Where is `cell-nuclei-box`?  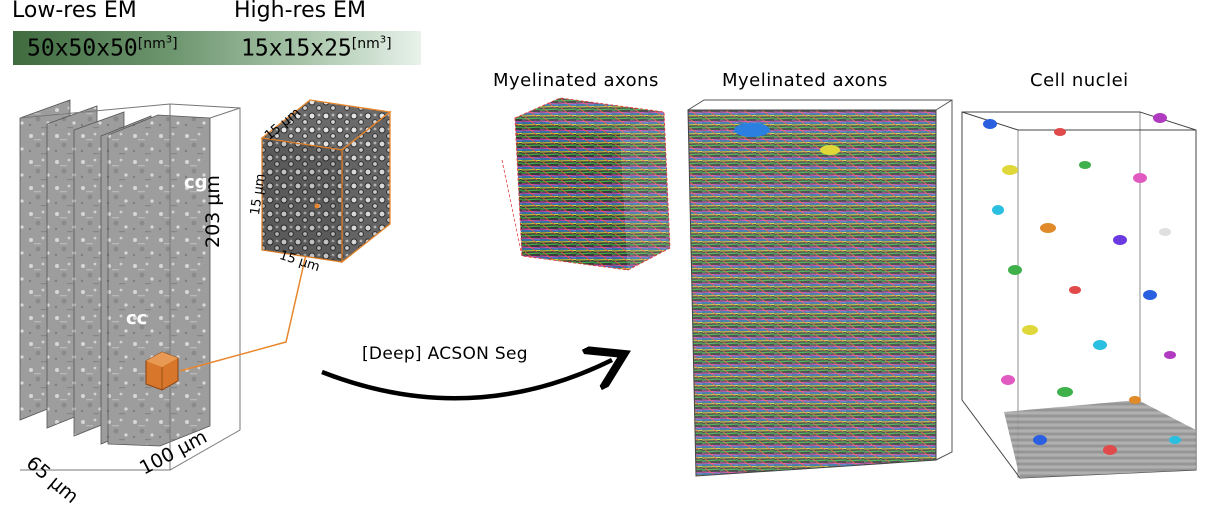 cell-nuclei-box is located at coordinates (1079, 295).